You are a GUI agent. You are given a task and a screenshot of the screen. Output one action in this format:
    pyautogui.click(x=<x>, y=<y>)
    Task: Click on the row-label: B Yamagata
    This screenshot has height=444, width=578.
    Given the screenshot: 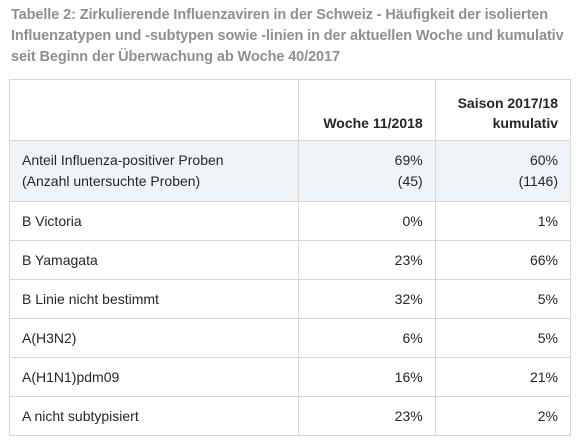 What is the action you would take?
    pyautogui.click(x=154, y=260)
    